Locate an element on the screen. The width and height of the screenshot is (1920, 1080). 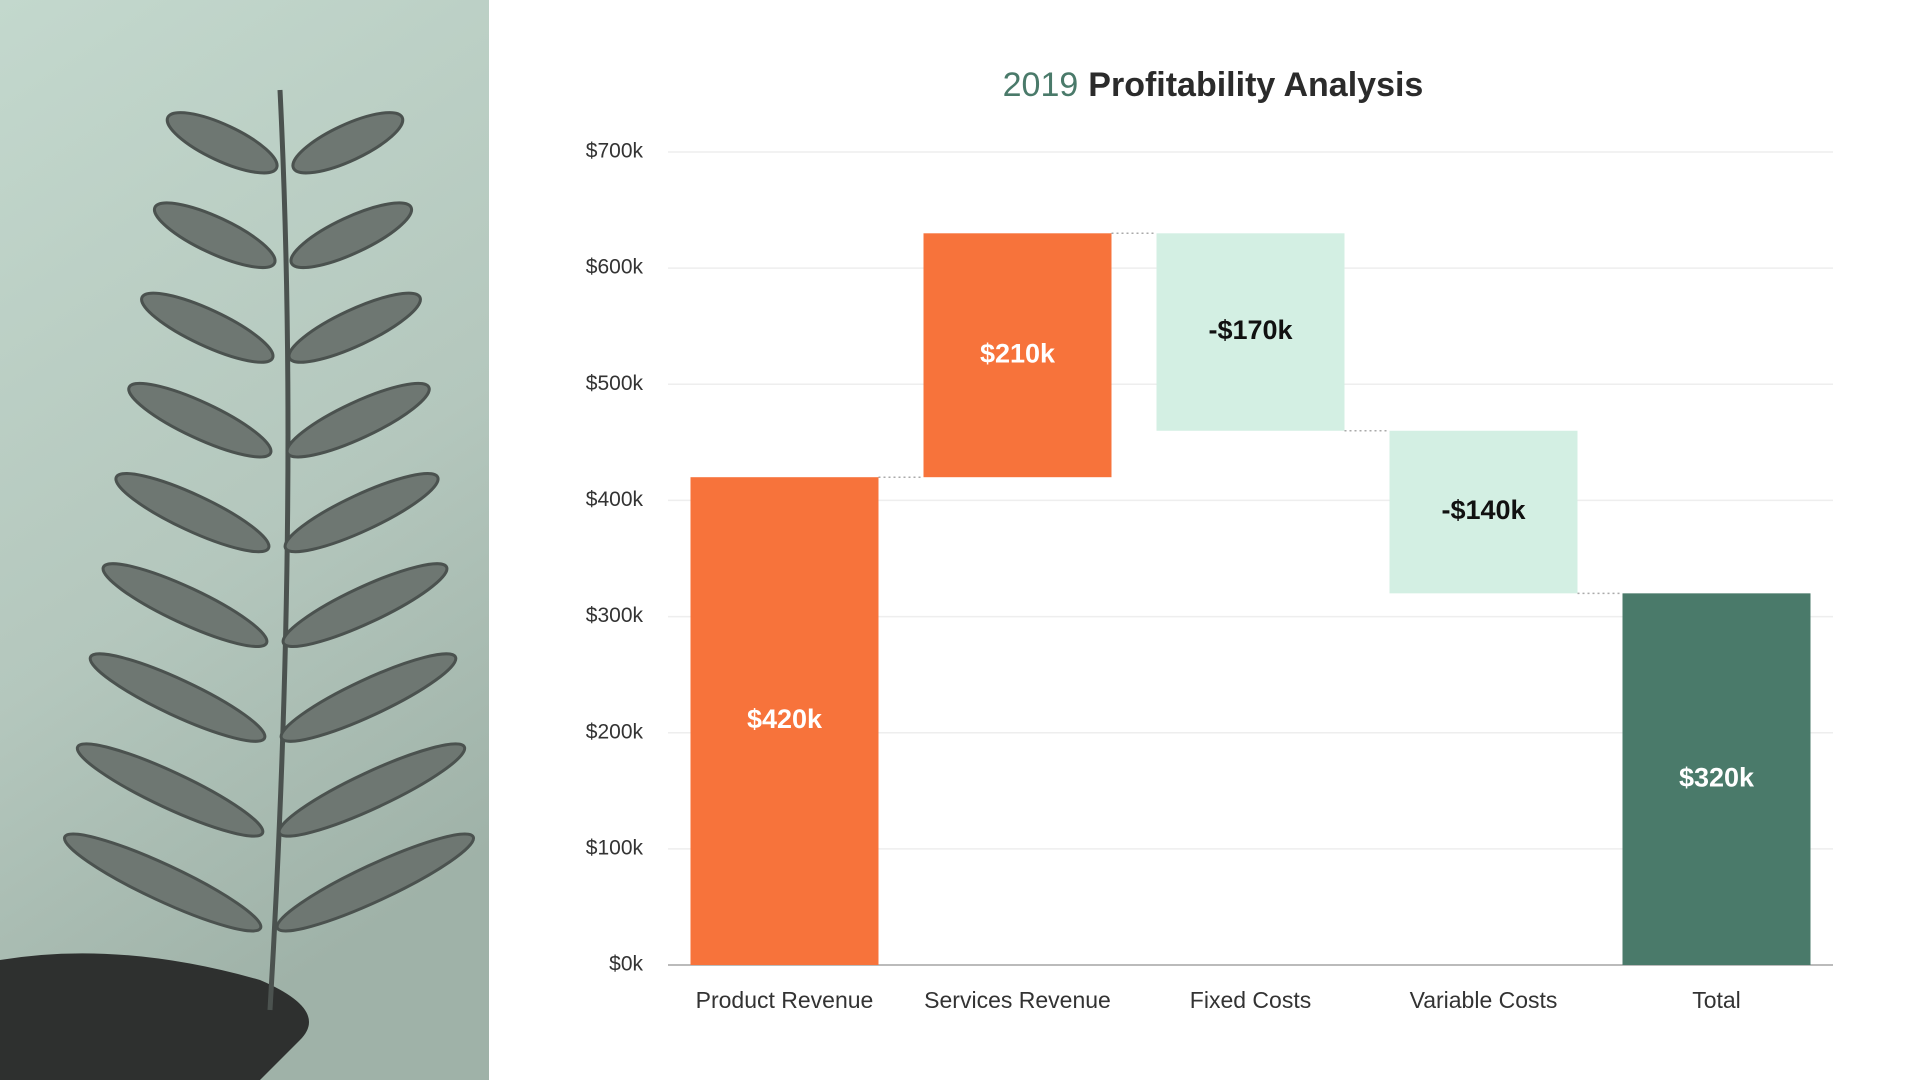
value-label: $210k is located at coordinates (1018, 353).